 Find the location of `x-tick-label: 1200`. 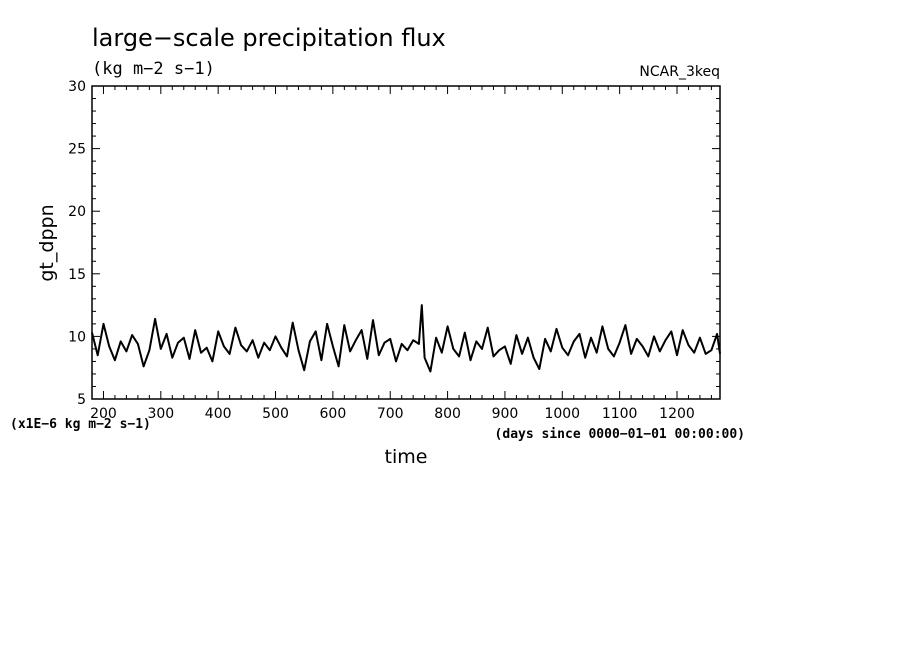

x-tick-label: 1200 is located at coordinates (677, 414).